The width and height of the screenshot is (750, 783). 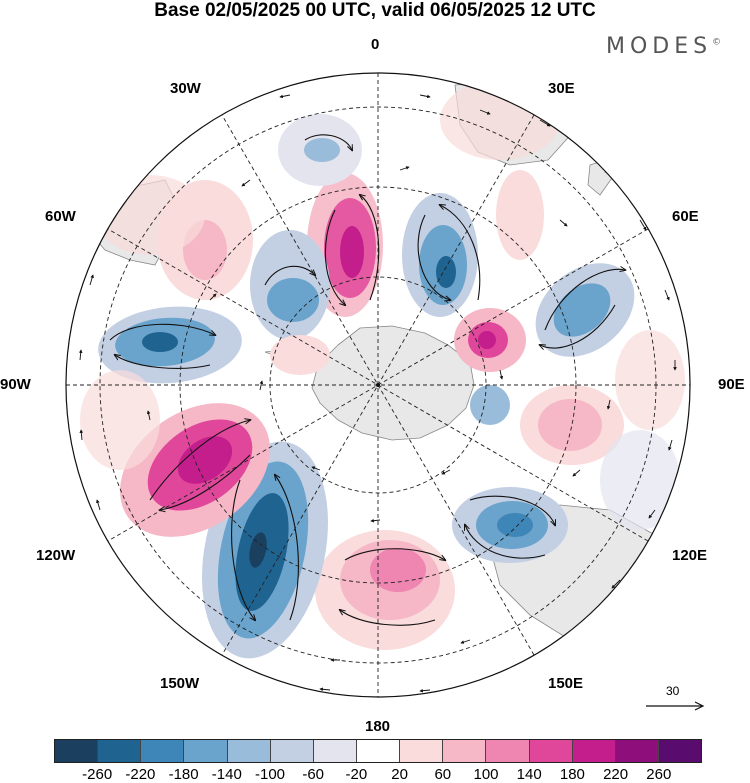 What do you see at coordinates (659, 774) in the screenshot?
I see `colorbar-tick-label: 260` at bounding box center [659, 774].